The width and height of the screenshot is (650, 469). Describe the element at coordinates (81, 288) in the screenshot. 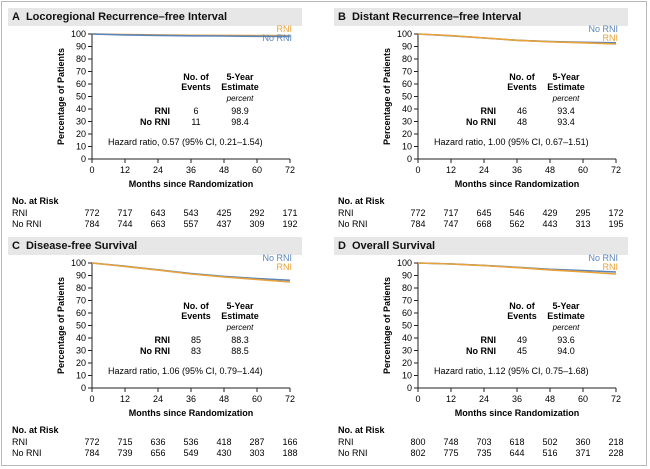

I see `y-tick-label: 80` at that location.